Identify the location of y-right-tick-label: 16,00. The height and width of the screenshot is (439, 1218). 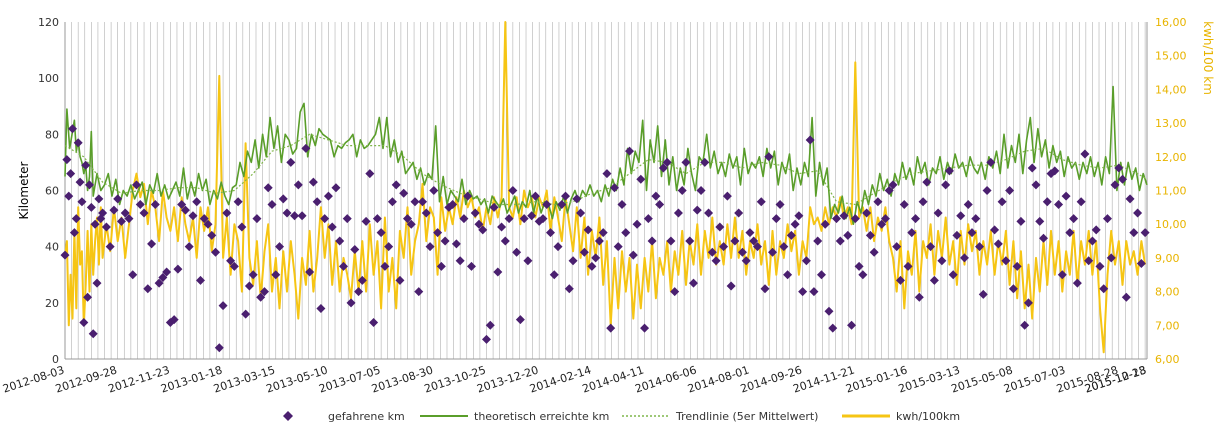
(1171, 22).